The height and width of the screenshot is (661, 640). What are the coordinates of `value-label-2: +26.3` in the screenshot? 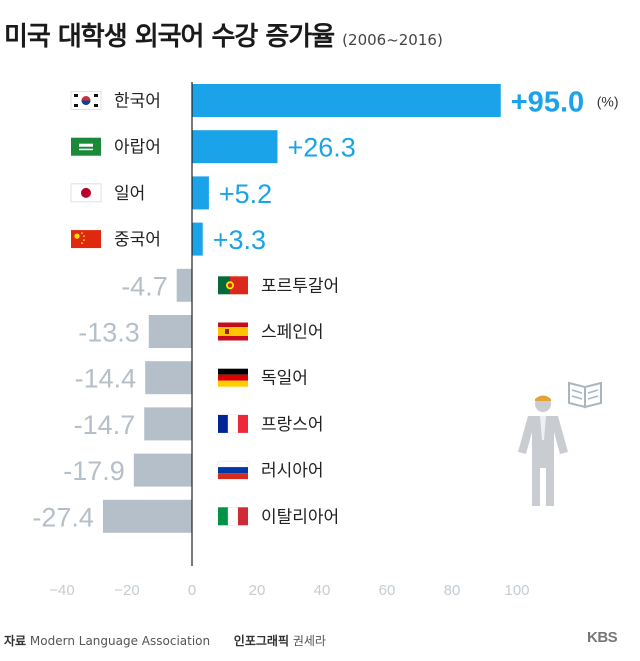 It's located at (321, 148).